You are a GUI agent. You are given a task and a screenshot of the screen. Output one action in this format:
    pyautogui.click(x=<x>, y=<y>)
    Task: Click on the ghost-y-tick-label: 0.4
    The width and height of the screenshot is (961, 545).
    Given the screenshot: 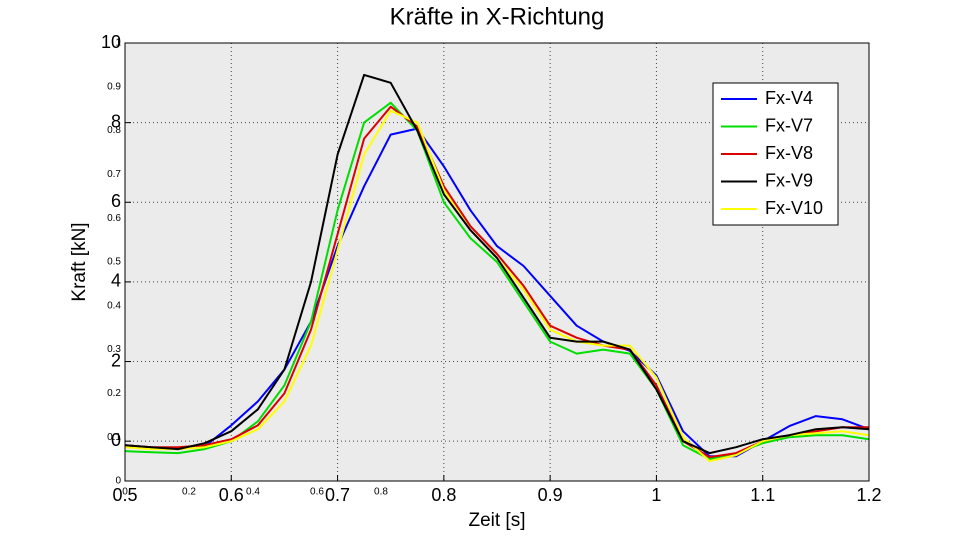 What is the action you would take?
    pyautogui.click(x=114, y=305)
    